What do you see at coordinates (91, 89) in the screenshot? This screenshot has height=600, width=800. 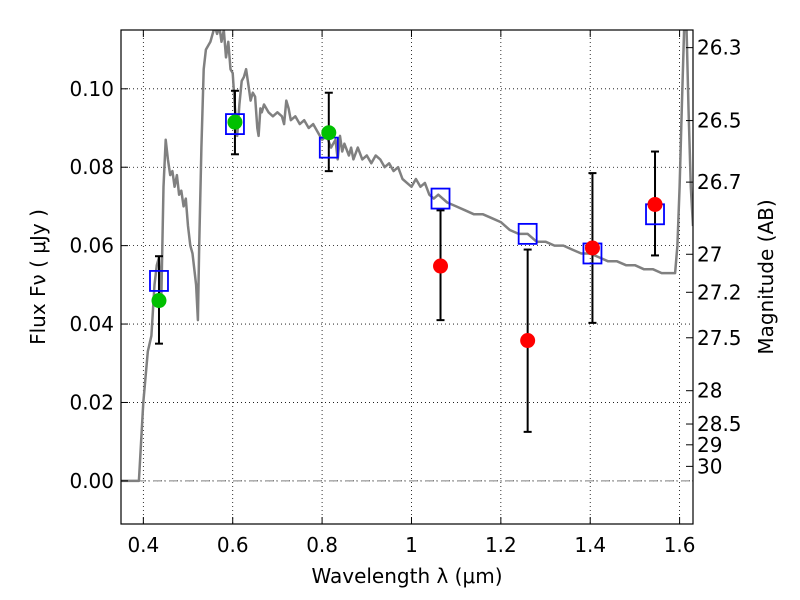 I see `y-tick-label: 0.10` at bounding box center [91, 89].